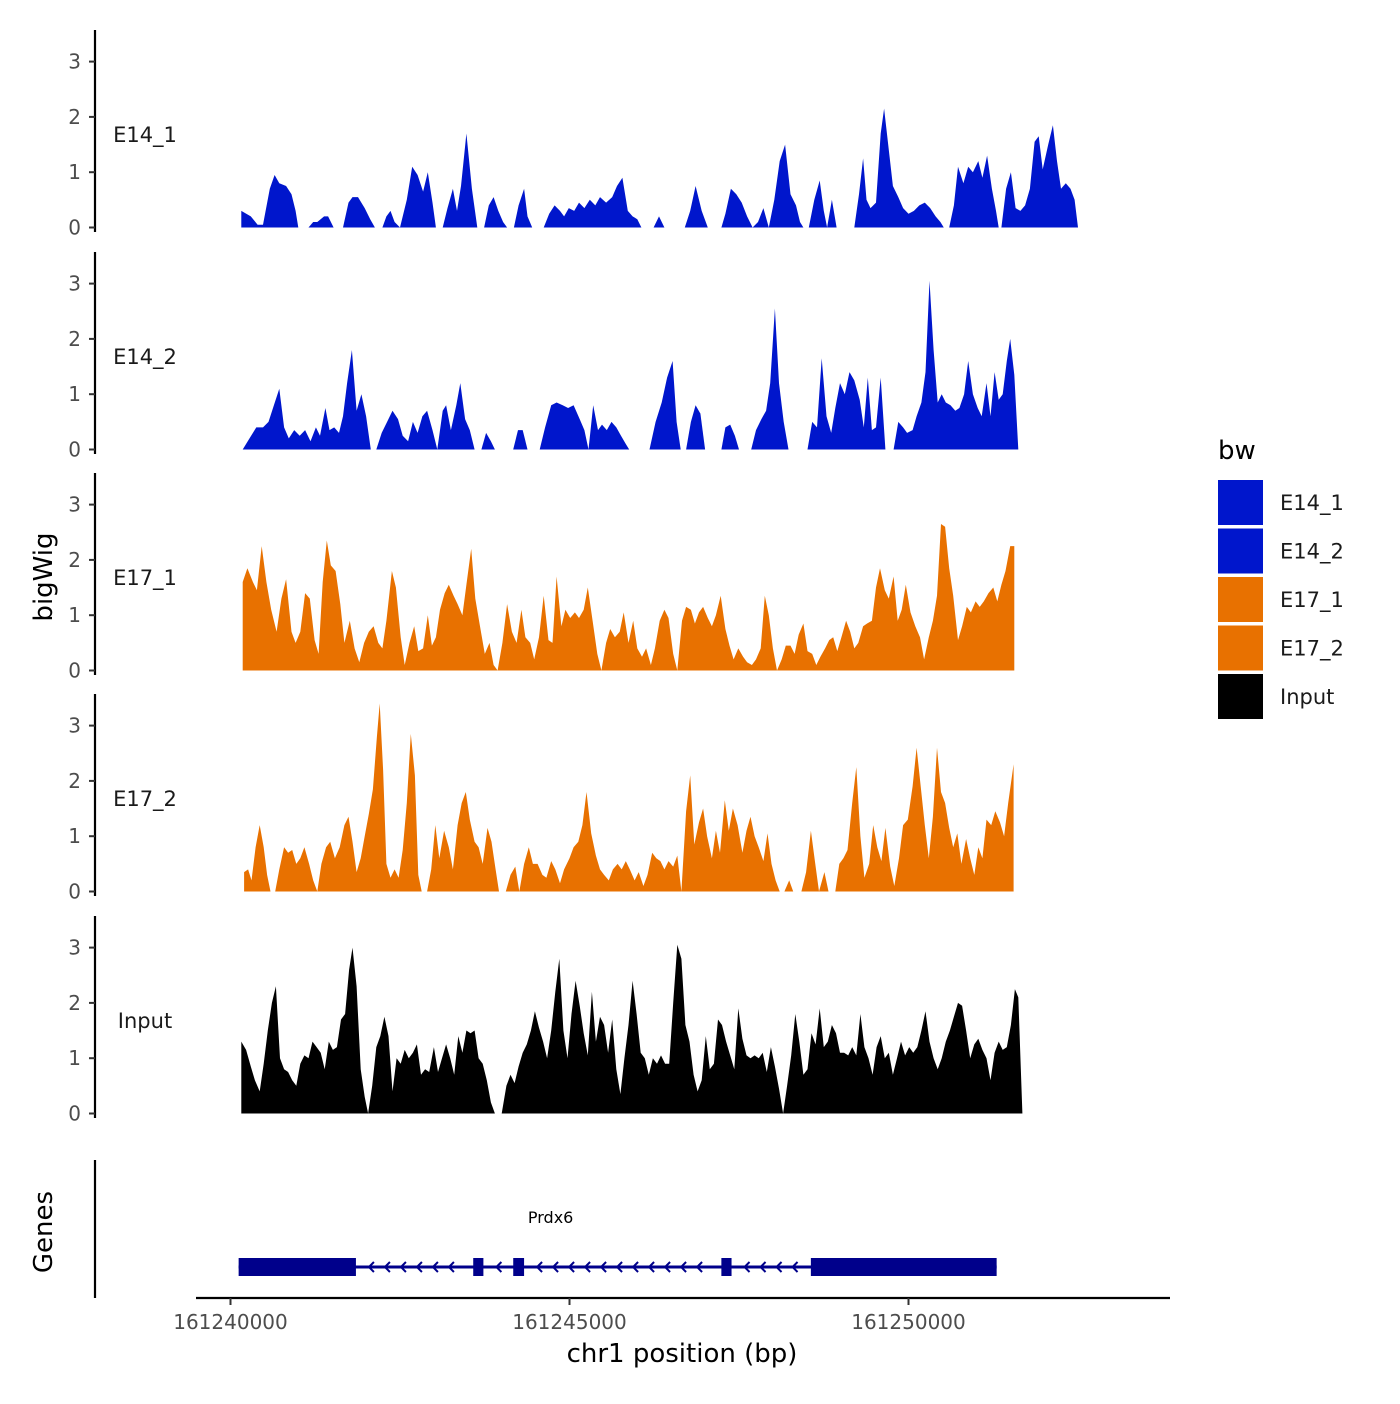  What do you see at coordinates (145, 357) in the screenshot?
I see `track-label: E14_2` at bounding box center [145, 357].